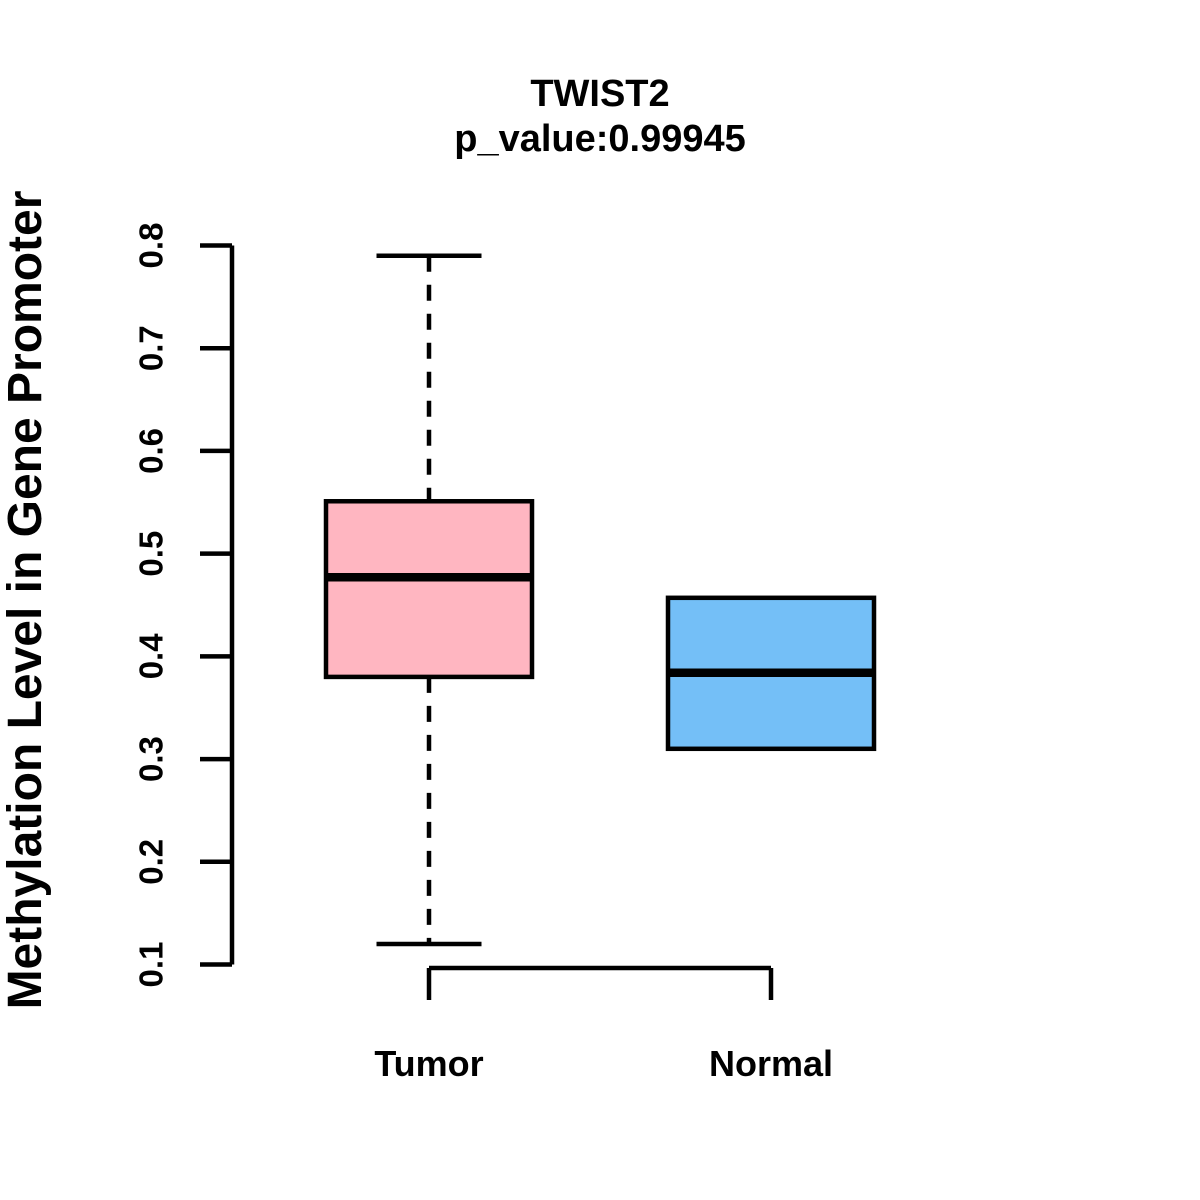  I want to click on y-tick-label: 0.7, so click(151, 348).